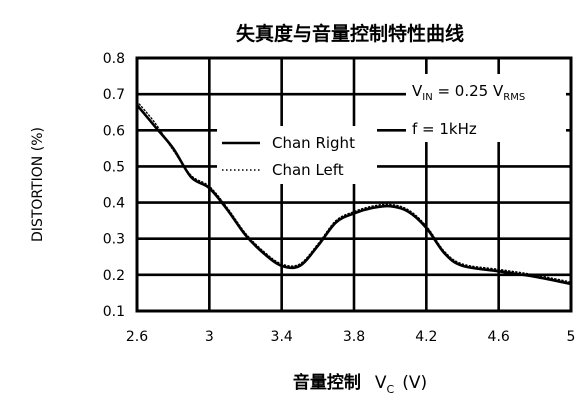 This screenshot has width=585, height=404. What do you see at coordinates (417, 91) in the screenshot?
I see `vin-symbol: V` at bounding box center [417, 91].